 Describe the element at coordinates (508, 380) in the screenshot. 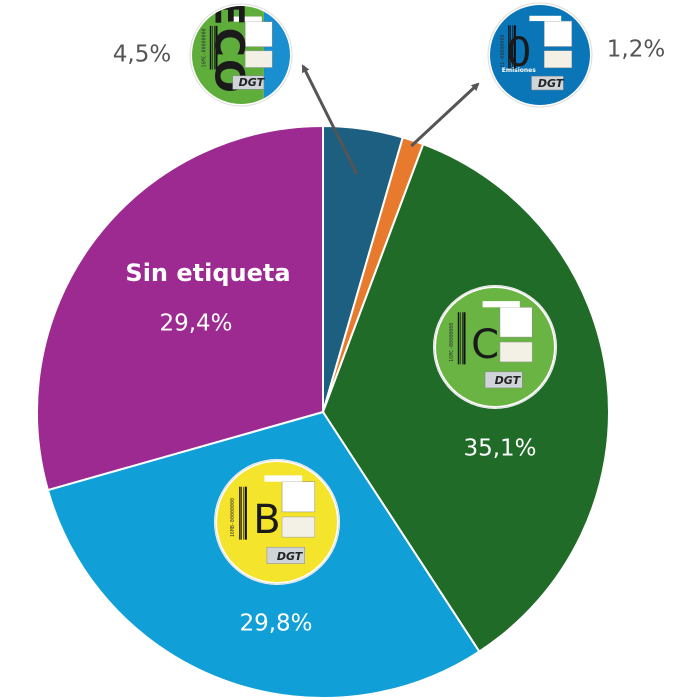

I see `badge-brand-c: DGT` at that location.